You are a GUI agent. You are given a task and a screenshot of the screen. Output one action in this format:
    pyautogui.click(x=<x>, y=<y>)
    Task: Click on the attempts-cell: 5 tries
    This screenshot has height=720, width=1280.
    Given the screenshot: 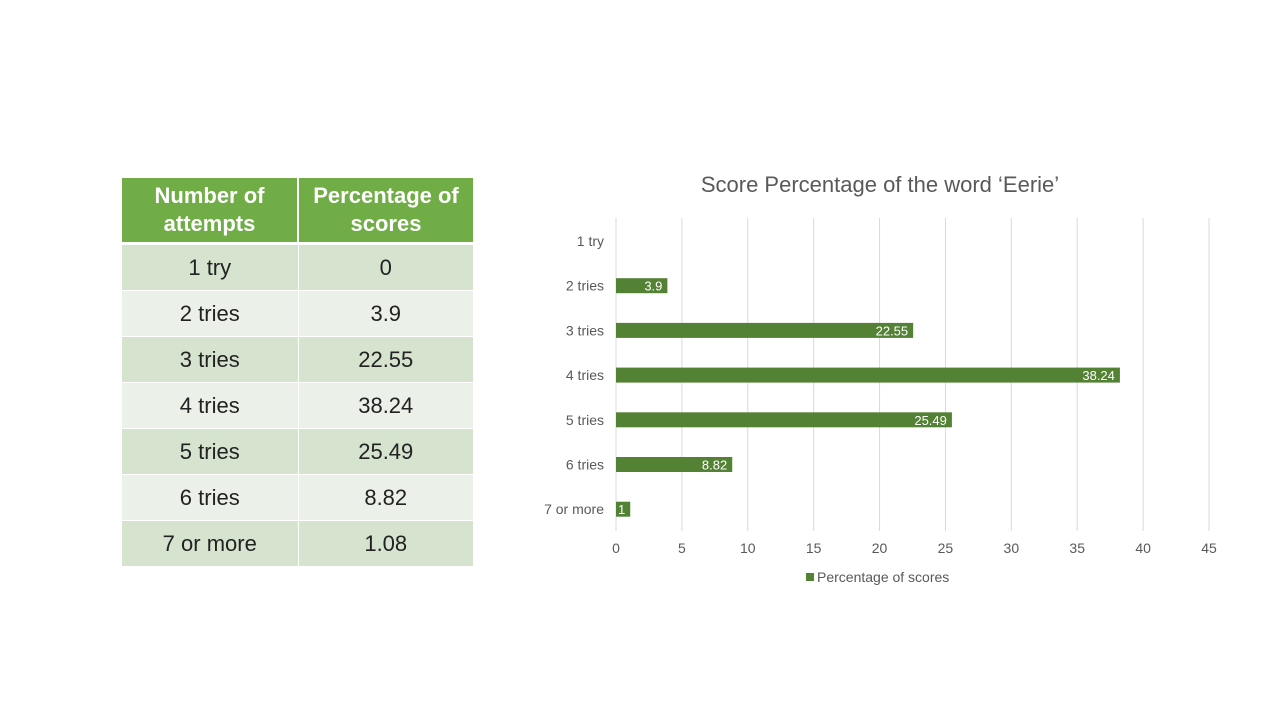 What is the action you would take?
    pyautogui.click(x=210, y=451)
    